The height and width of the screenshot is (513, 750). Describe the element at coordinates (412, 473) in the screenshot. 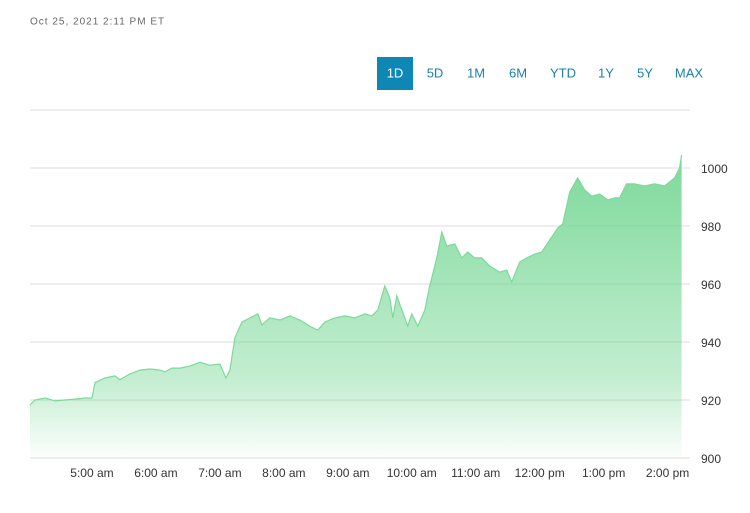

I see `x-tick-label: 10:00 am` at that location.